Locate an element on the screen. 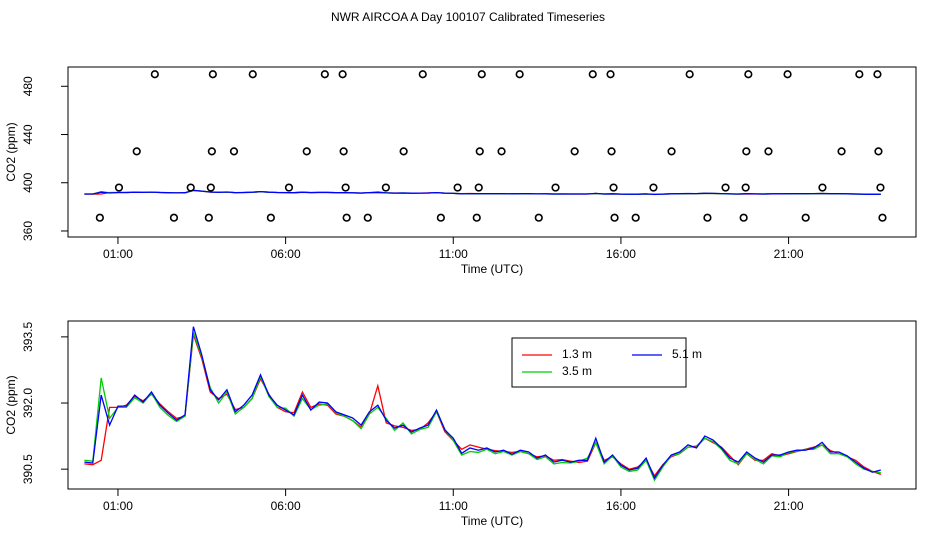 This screenshot has width=936, height=540. series-line is located at coordinates (482, 192).